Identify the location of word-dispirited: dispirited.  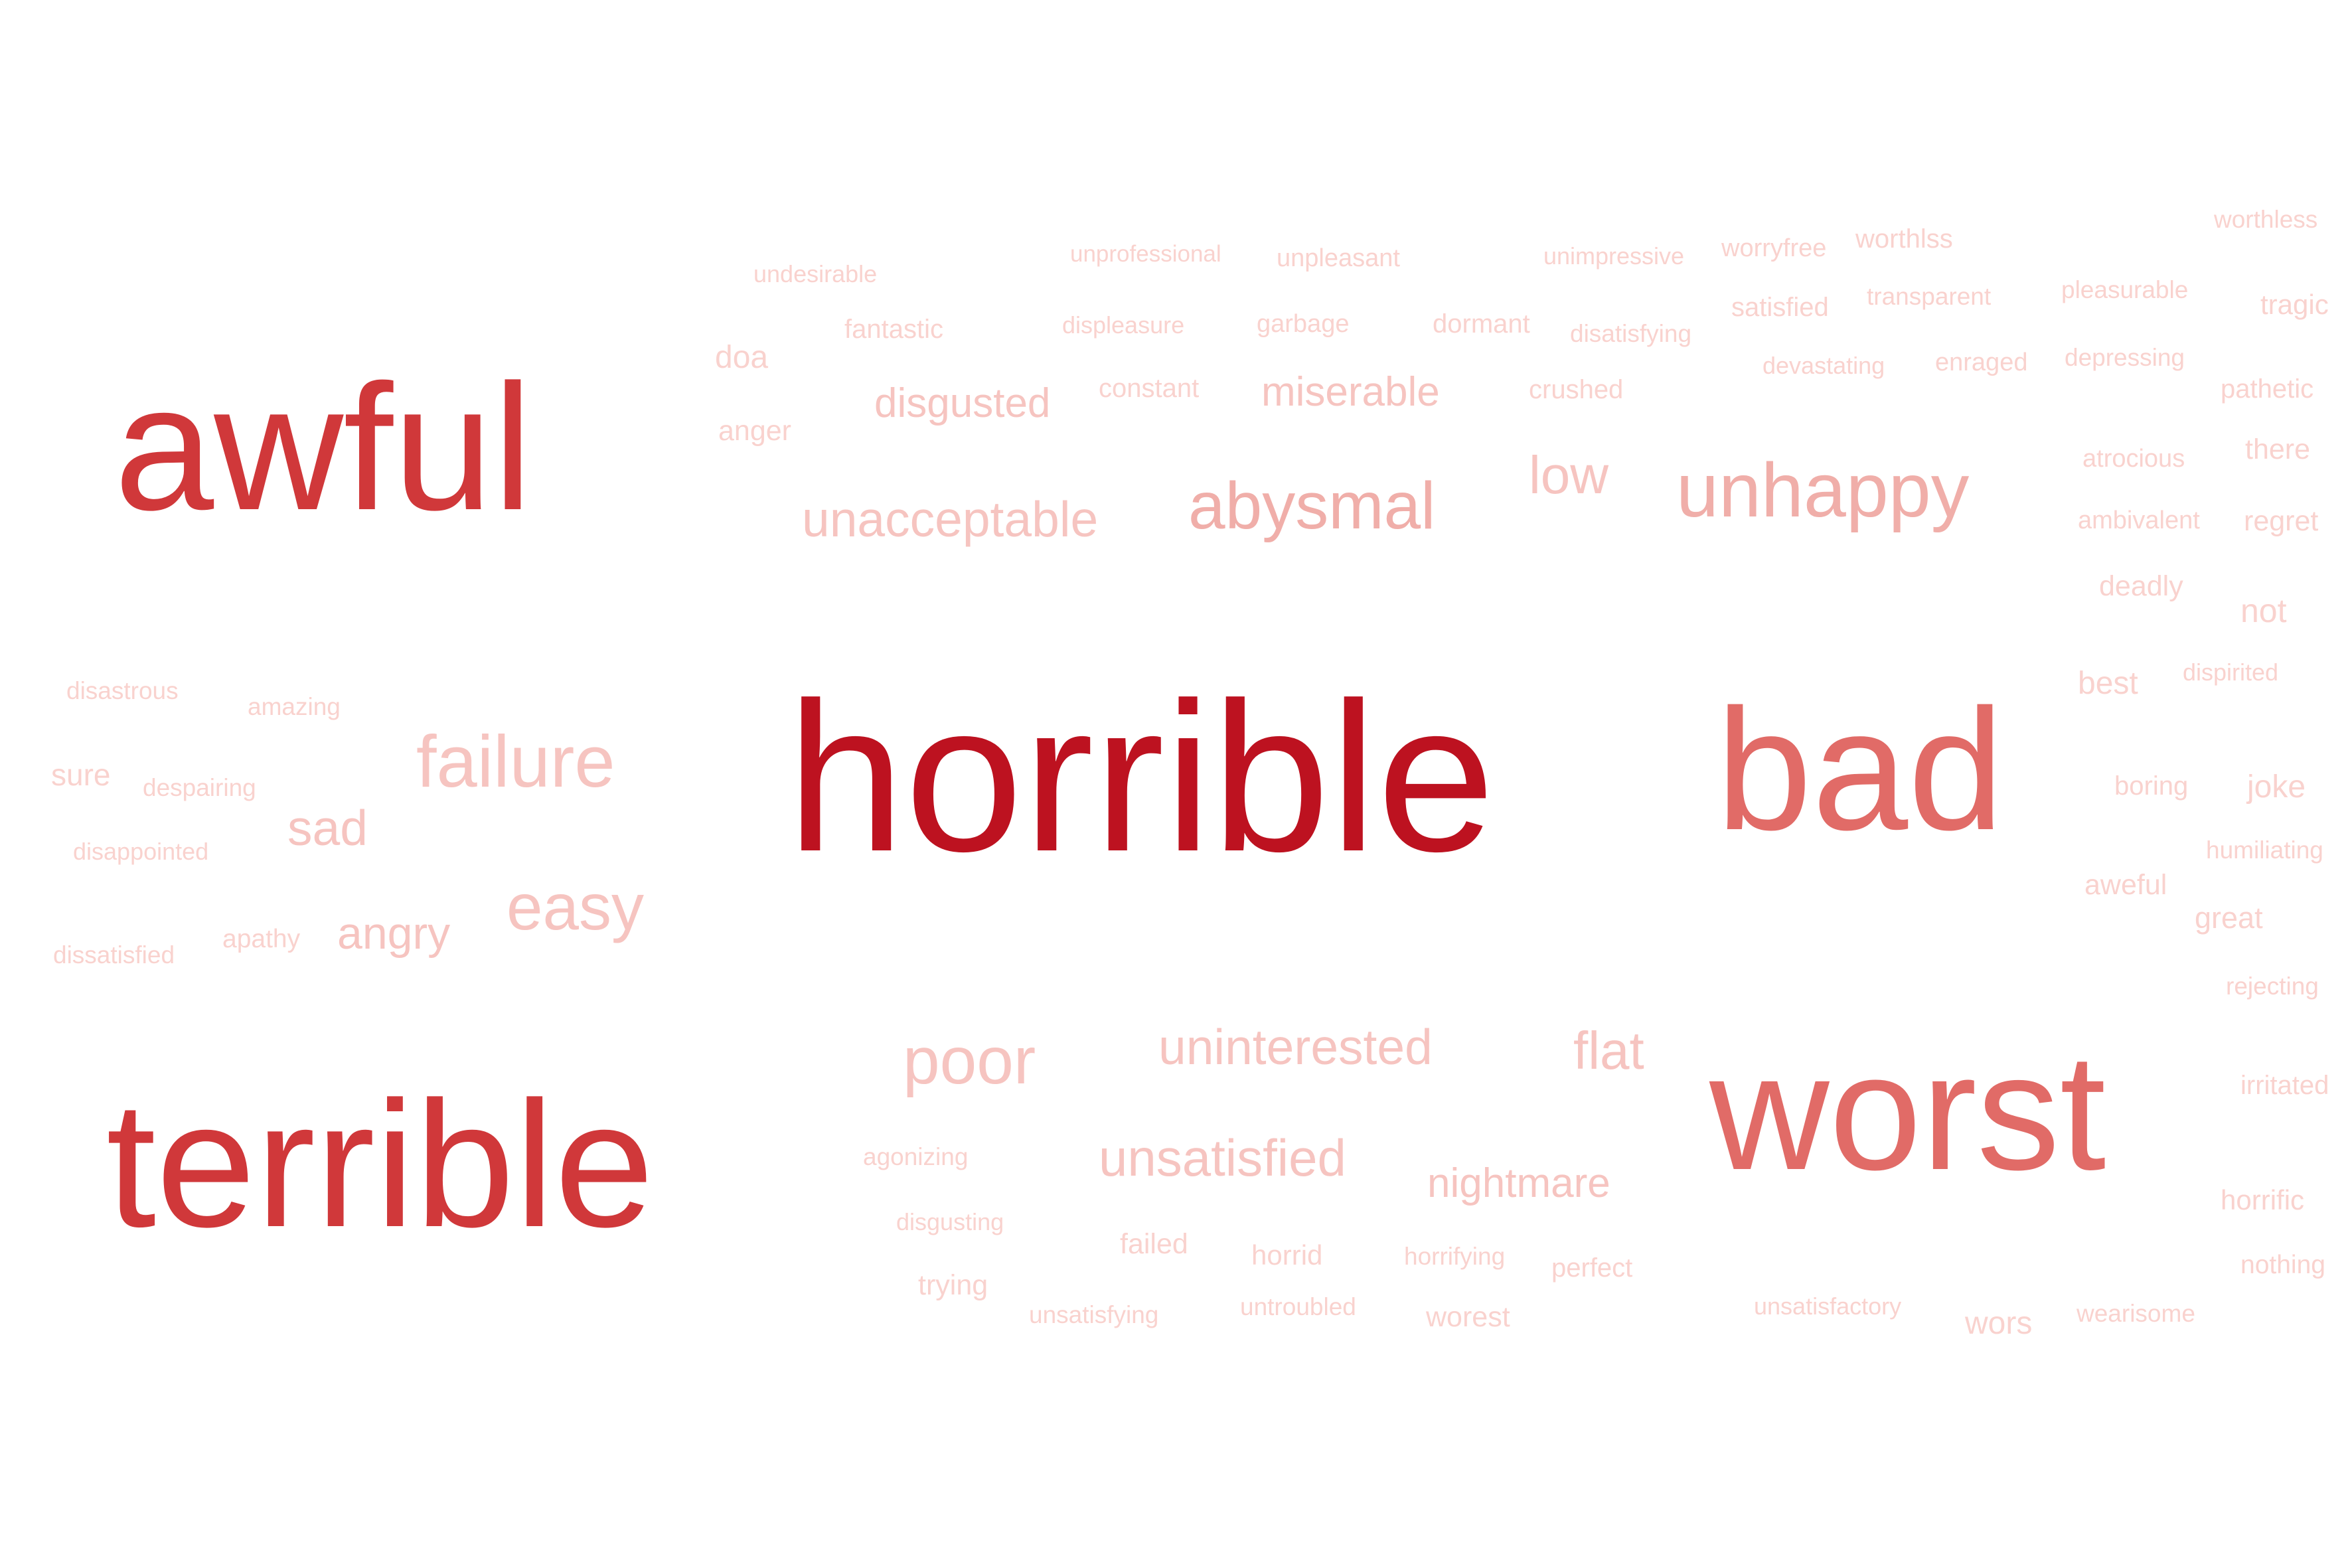
(2231, 673).